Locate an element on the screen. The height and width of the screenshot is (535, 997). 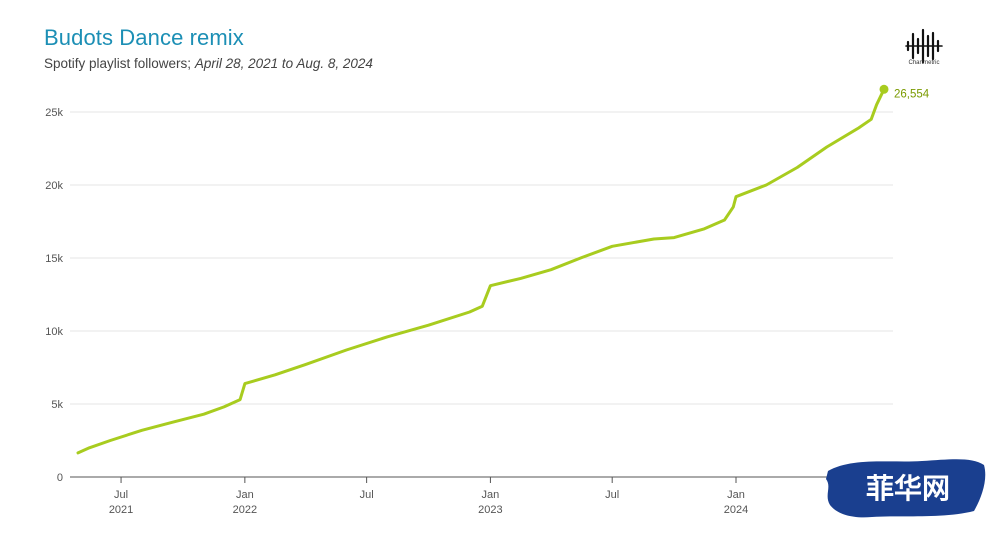
subtitle-prefix: Spotify playlist followers; is located at coordinates (119, 63).